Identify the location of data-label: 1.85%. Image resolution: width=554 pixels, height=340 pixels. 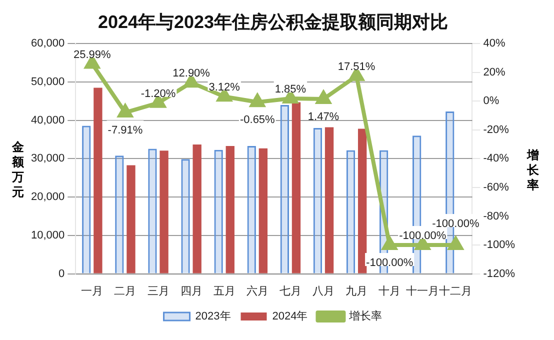
(290, 90).